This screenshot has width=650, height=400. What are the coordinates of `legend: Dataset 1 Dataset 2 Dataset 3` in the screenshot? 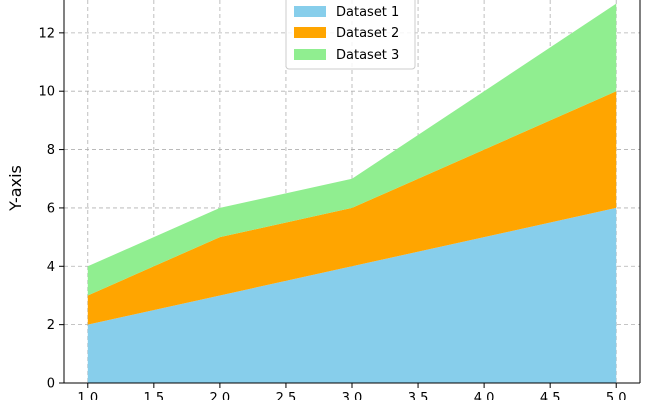 It's located at (350, 35).